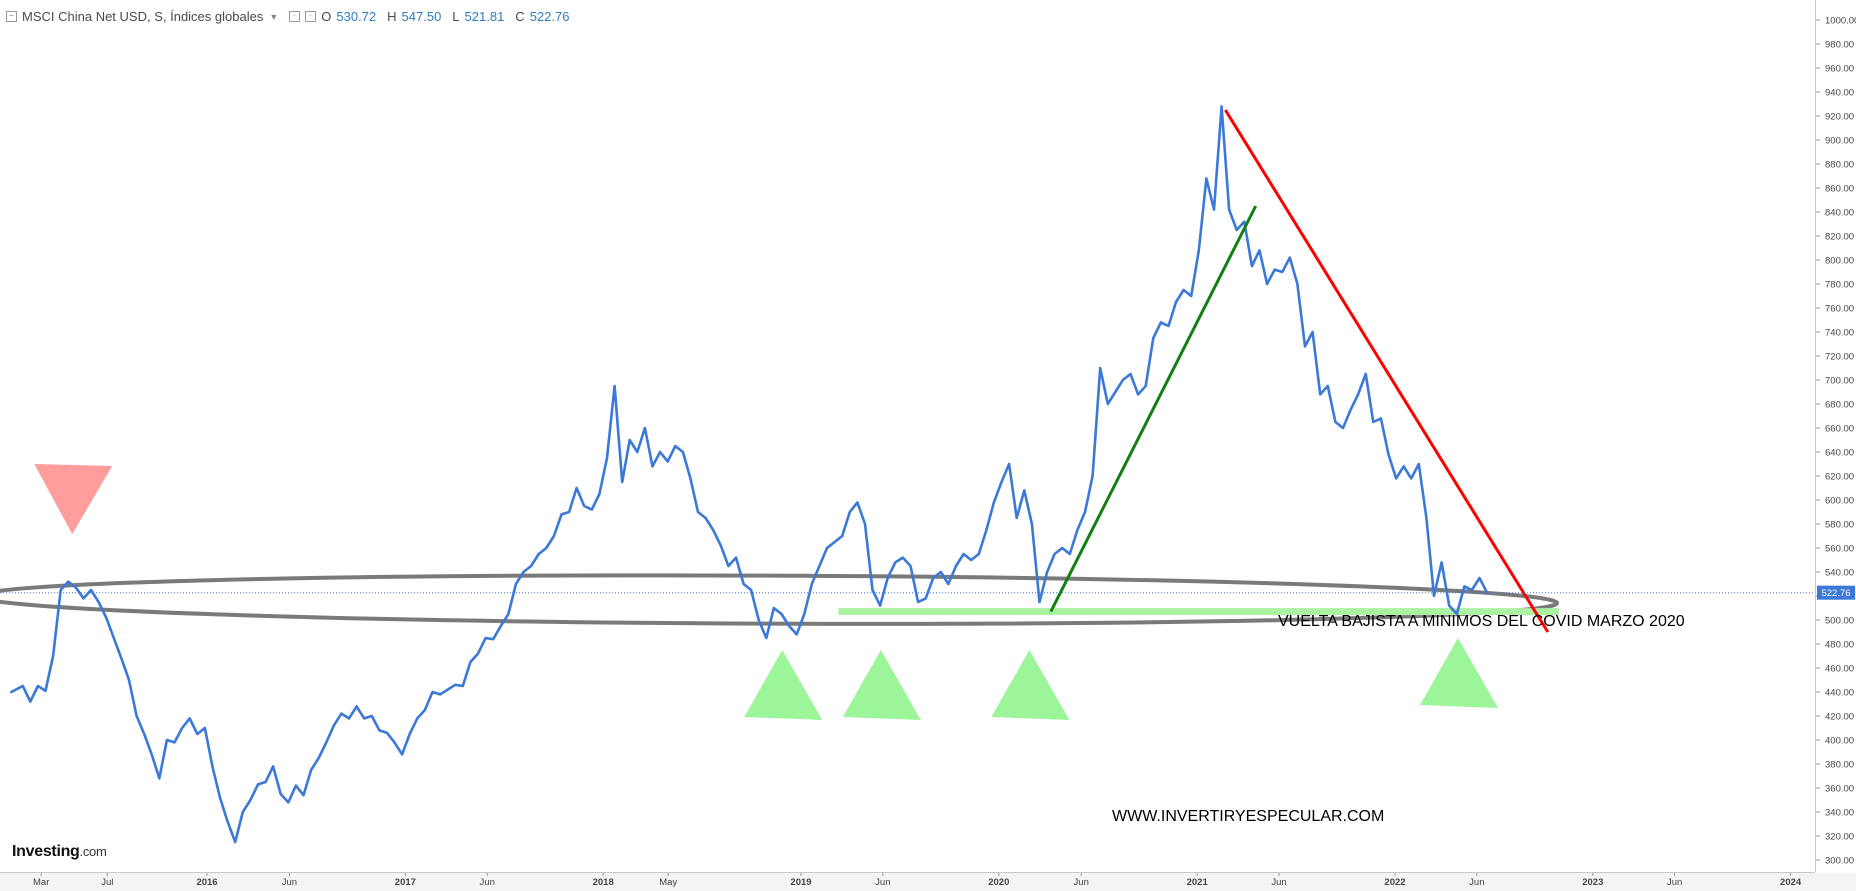 This screenshot has width=1856, height=891. Describe the element at coordinates (1839, 717) in the screenshot. I see `y-tick-label: 420.00` at that location.